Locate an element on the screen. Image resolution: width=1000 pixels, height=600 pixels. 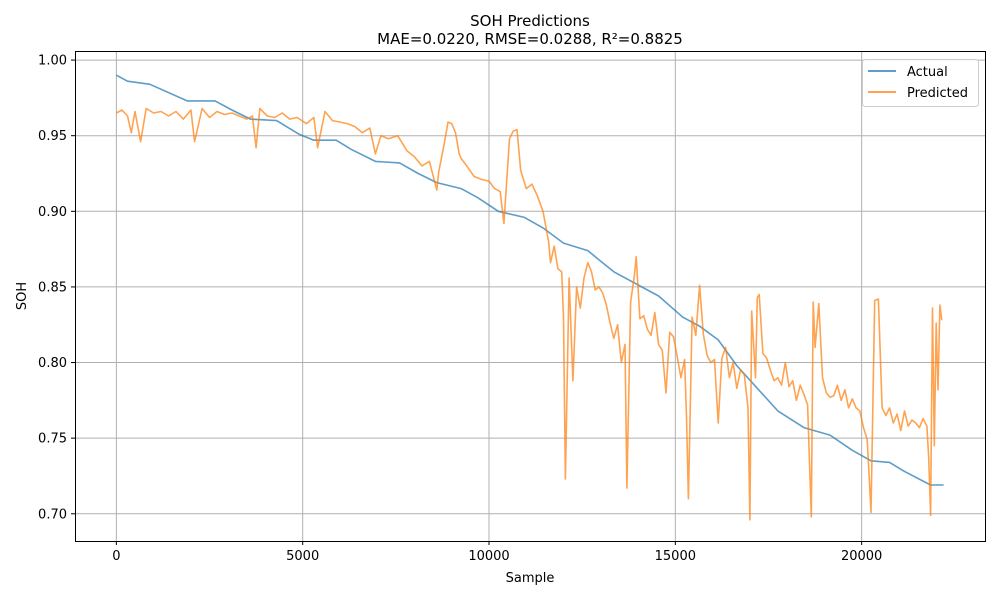
legend-label-predicted: Predicted is located at coordinates (937, 93).